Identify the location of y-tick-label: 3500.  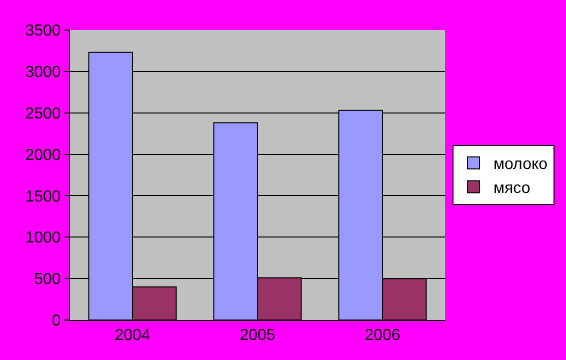
(43, 31).